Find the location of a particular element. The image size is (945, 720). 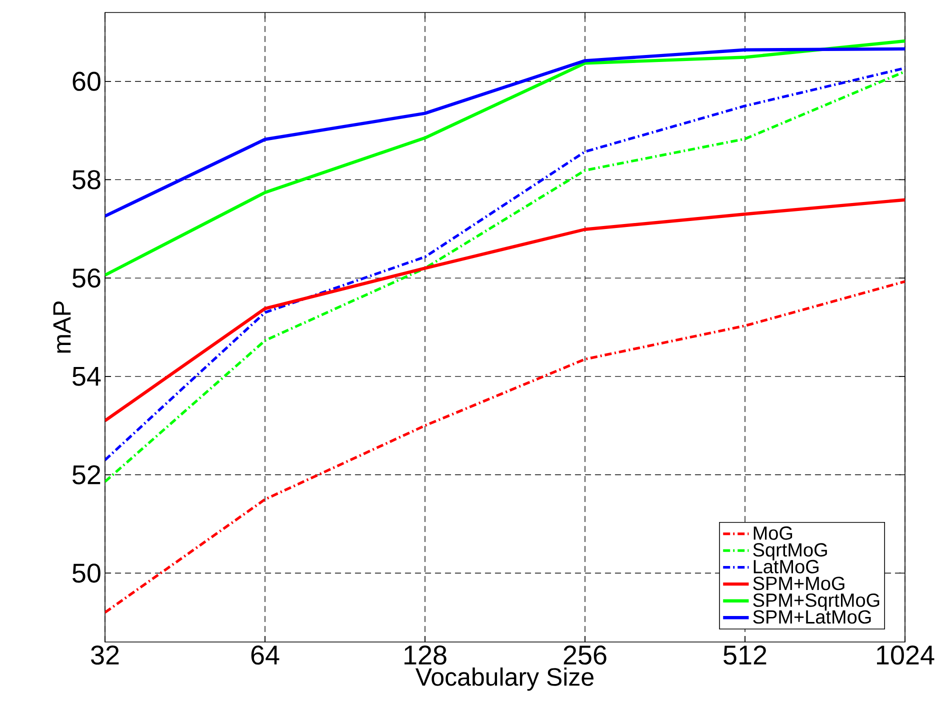

x-tick-label: 32 is located at coordinates (105, 655).